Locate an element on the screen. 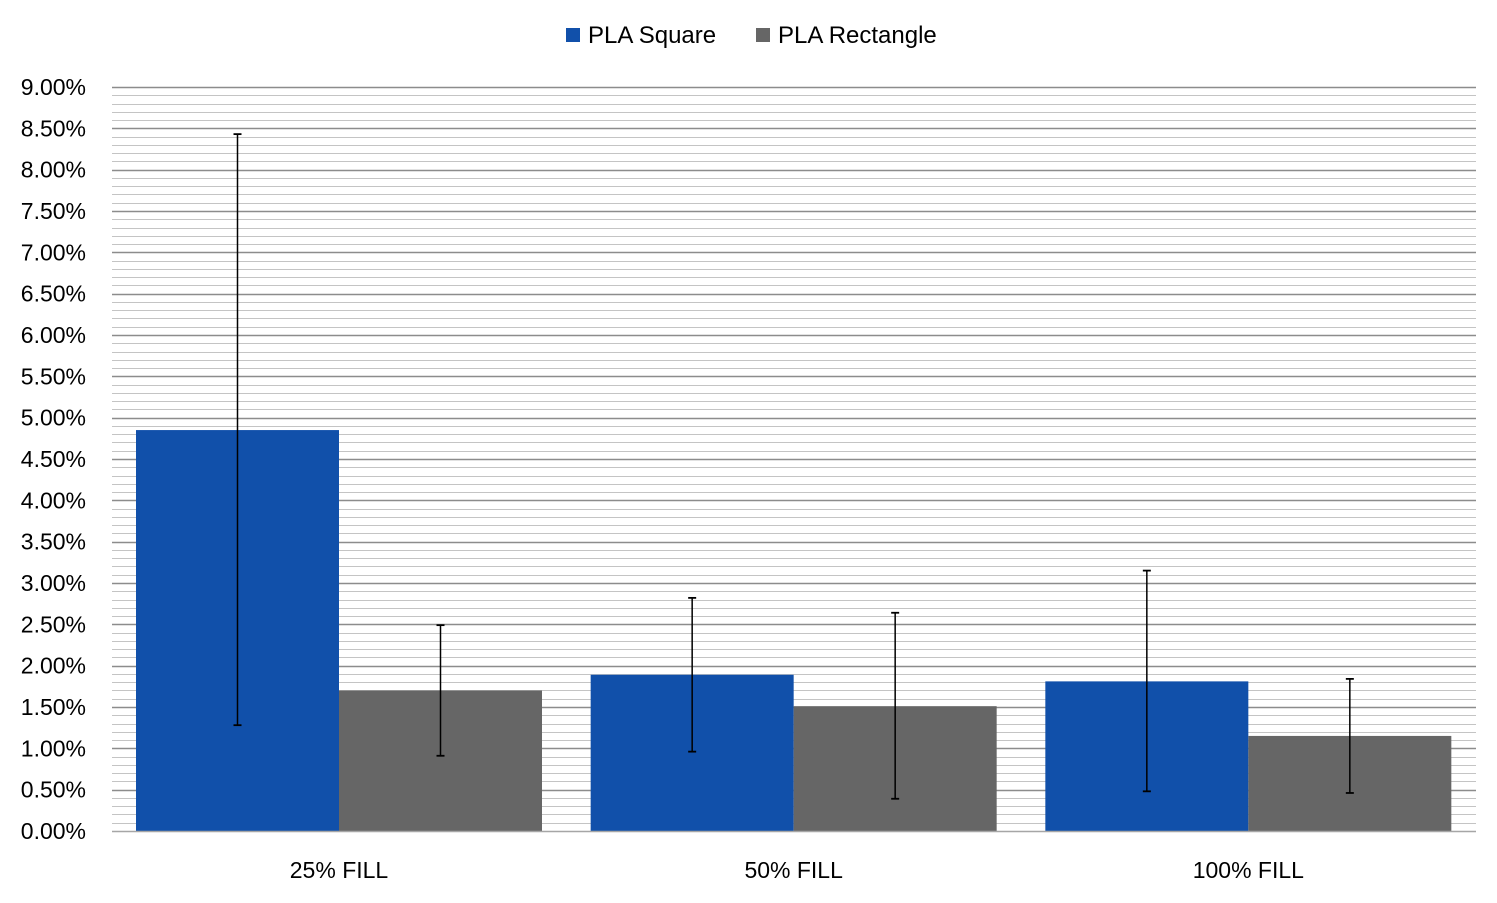 The width and height of the screenshot is (1497, 903). x-tick-label: 25% FILL is located at coordinates (339, 870).